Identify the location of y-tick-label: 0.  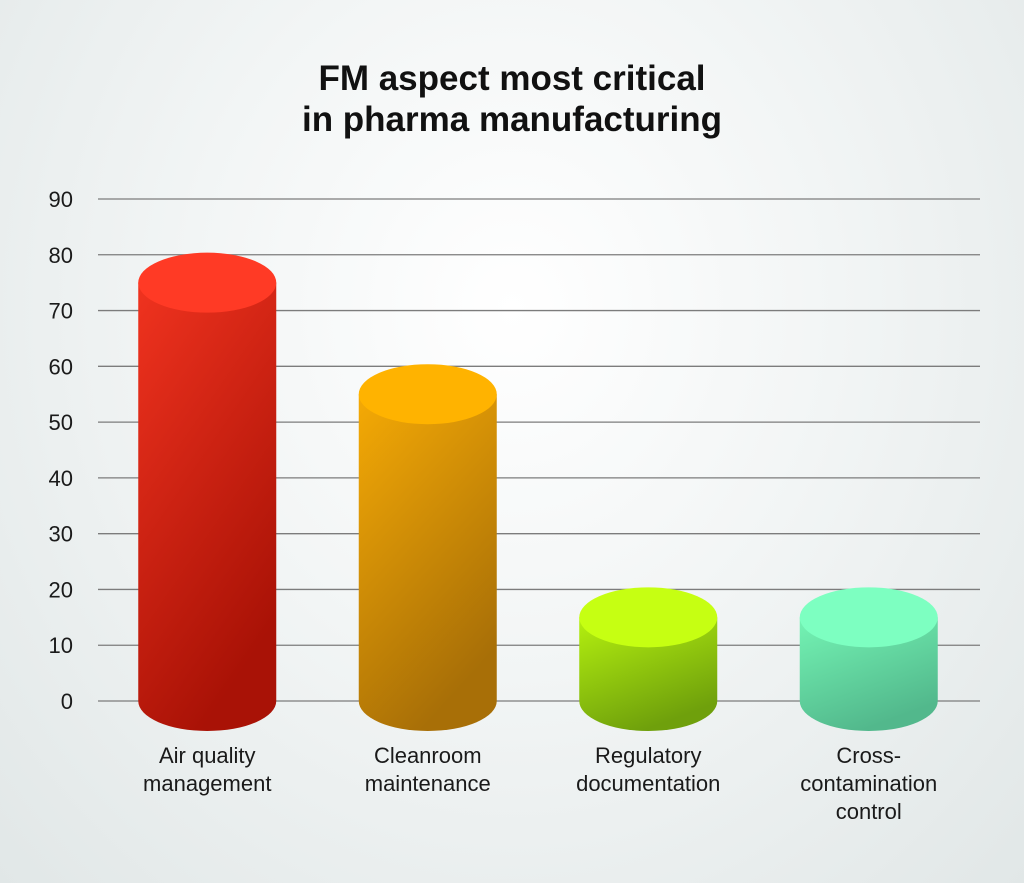
(67, 701).